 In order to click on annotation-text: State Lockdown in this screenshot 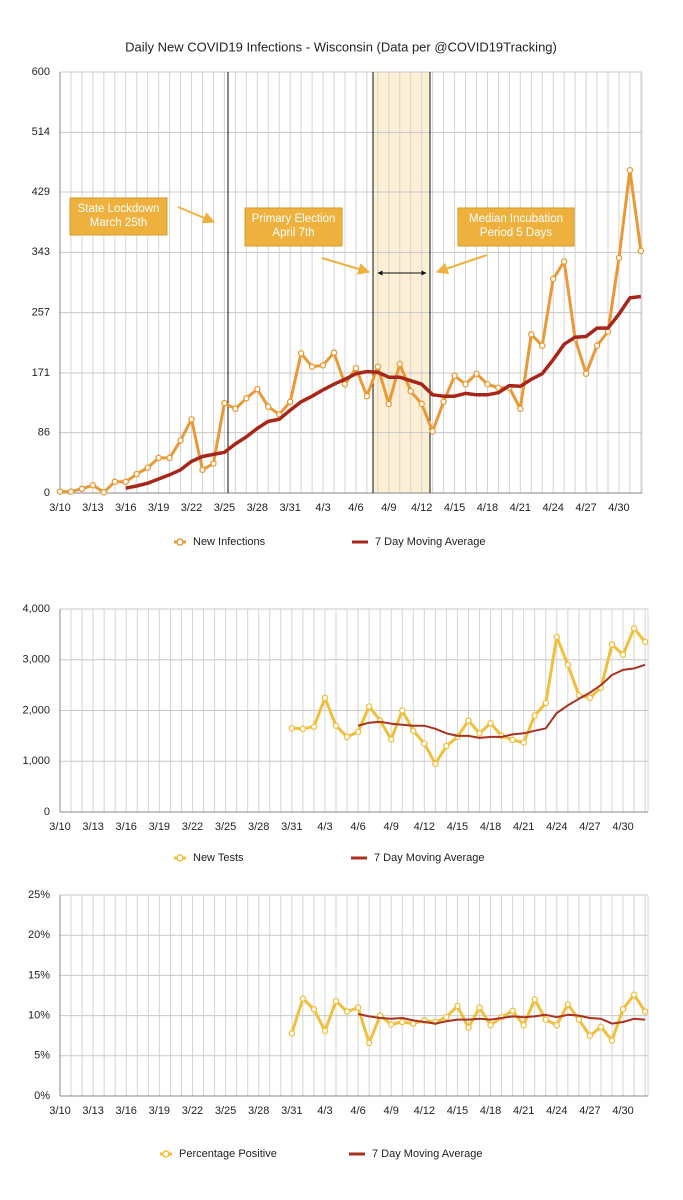, I will do `click(119, 209)`.